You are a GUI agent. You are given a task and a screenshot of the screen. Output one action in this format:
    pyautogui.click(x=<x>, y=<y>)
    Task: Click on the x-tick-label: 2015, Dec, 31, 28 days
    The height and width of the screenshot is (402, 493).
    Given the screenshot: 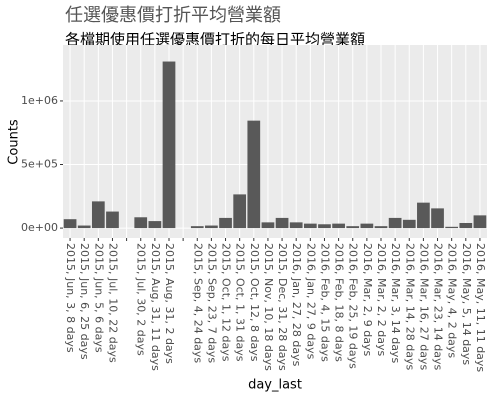 What is the action you would take?
    pyautogui.click(x=282, y=307)
    